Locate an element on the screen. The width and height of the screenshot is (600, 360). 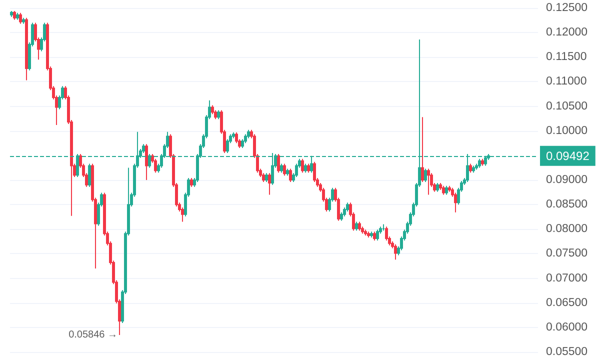
y-tick-label: 0.12500 is located at coordinates (567, 8).